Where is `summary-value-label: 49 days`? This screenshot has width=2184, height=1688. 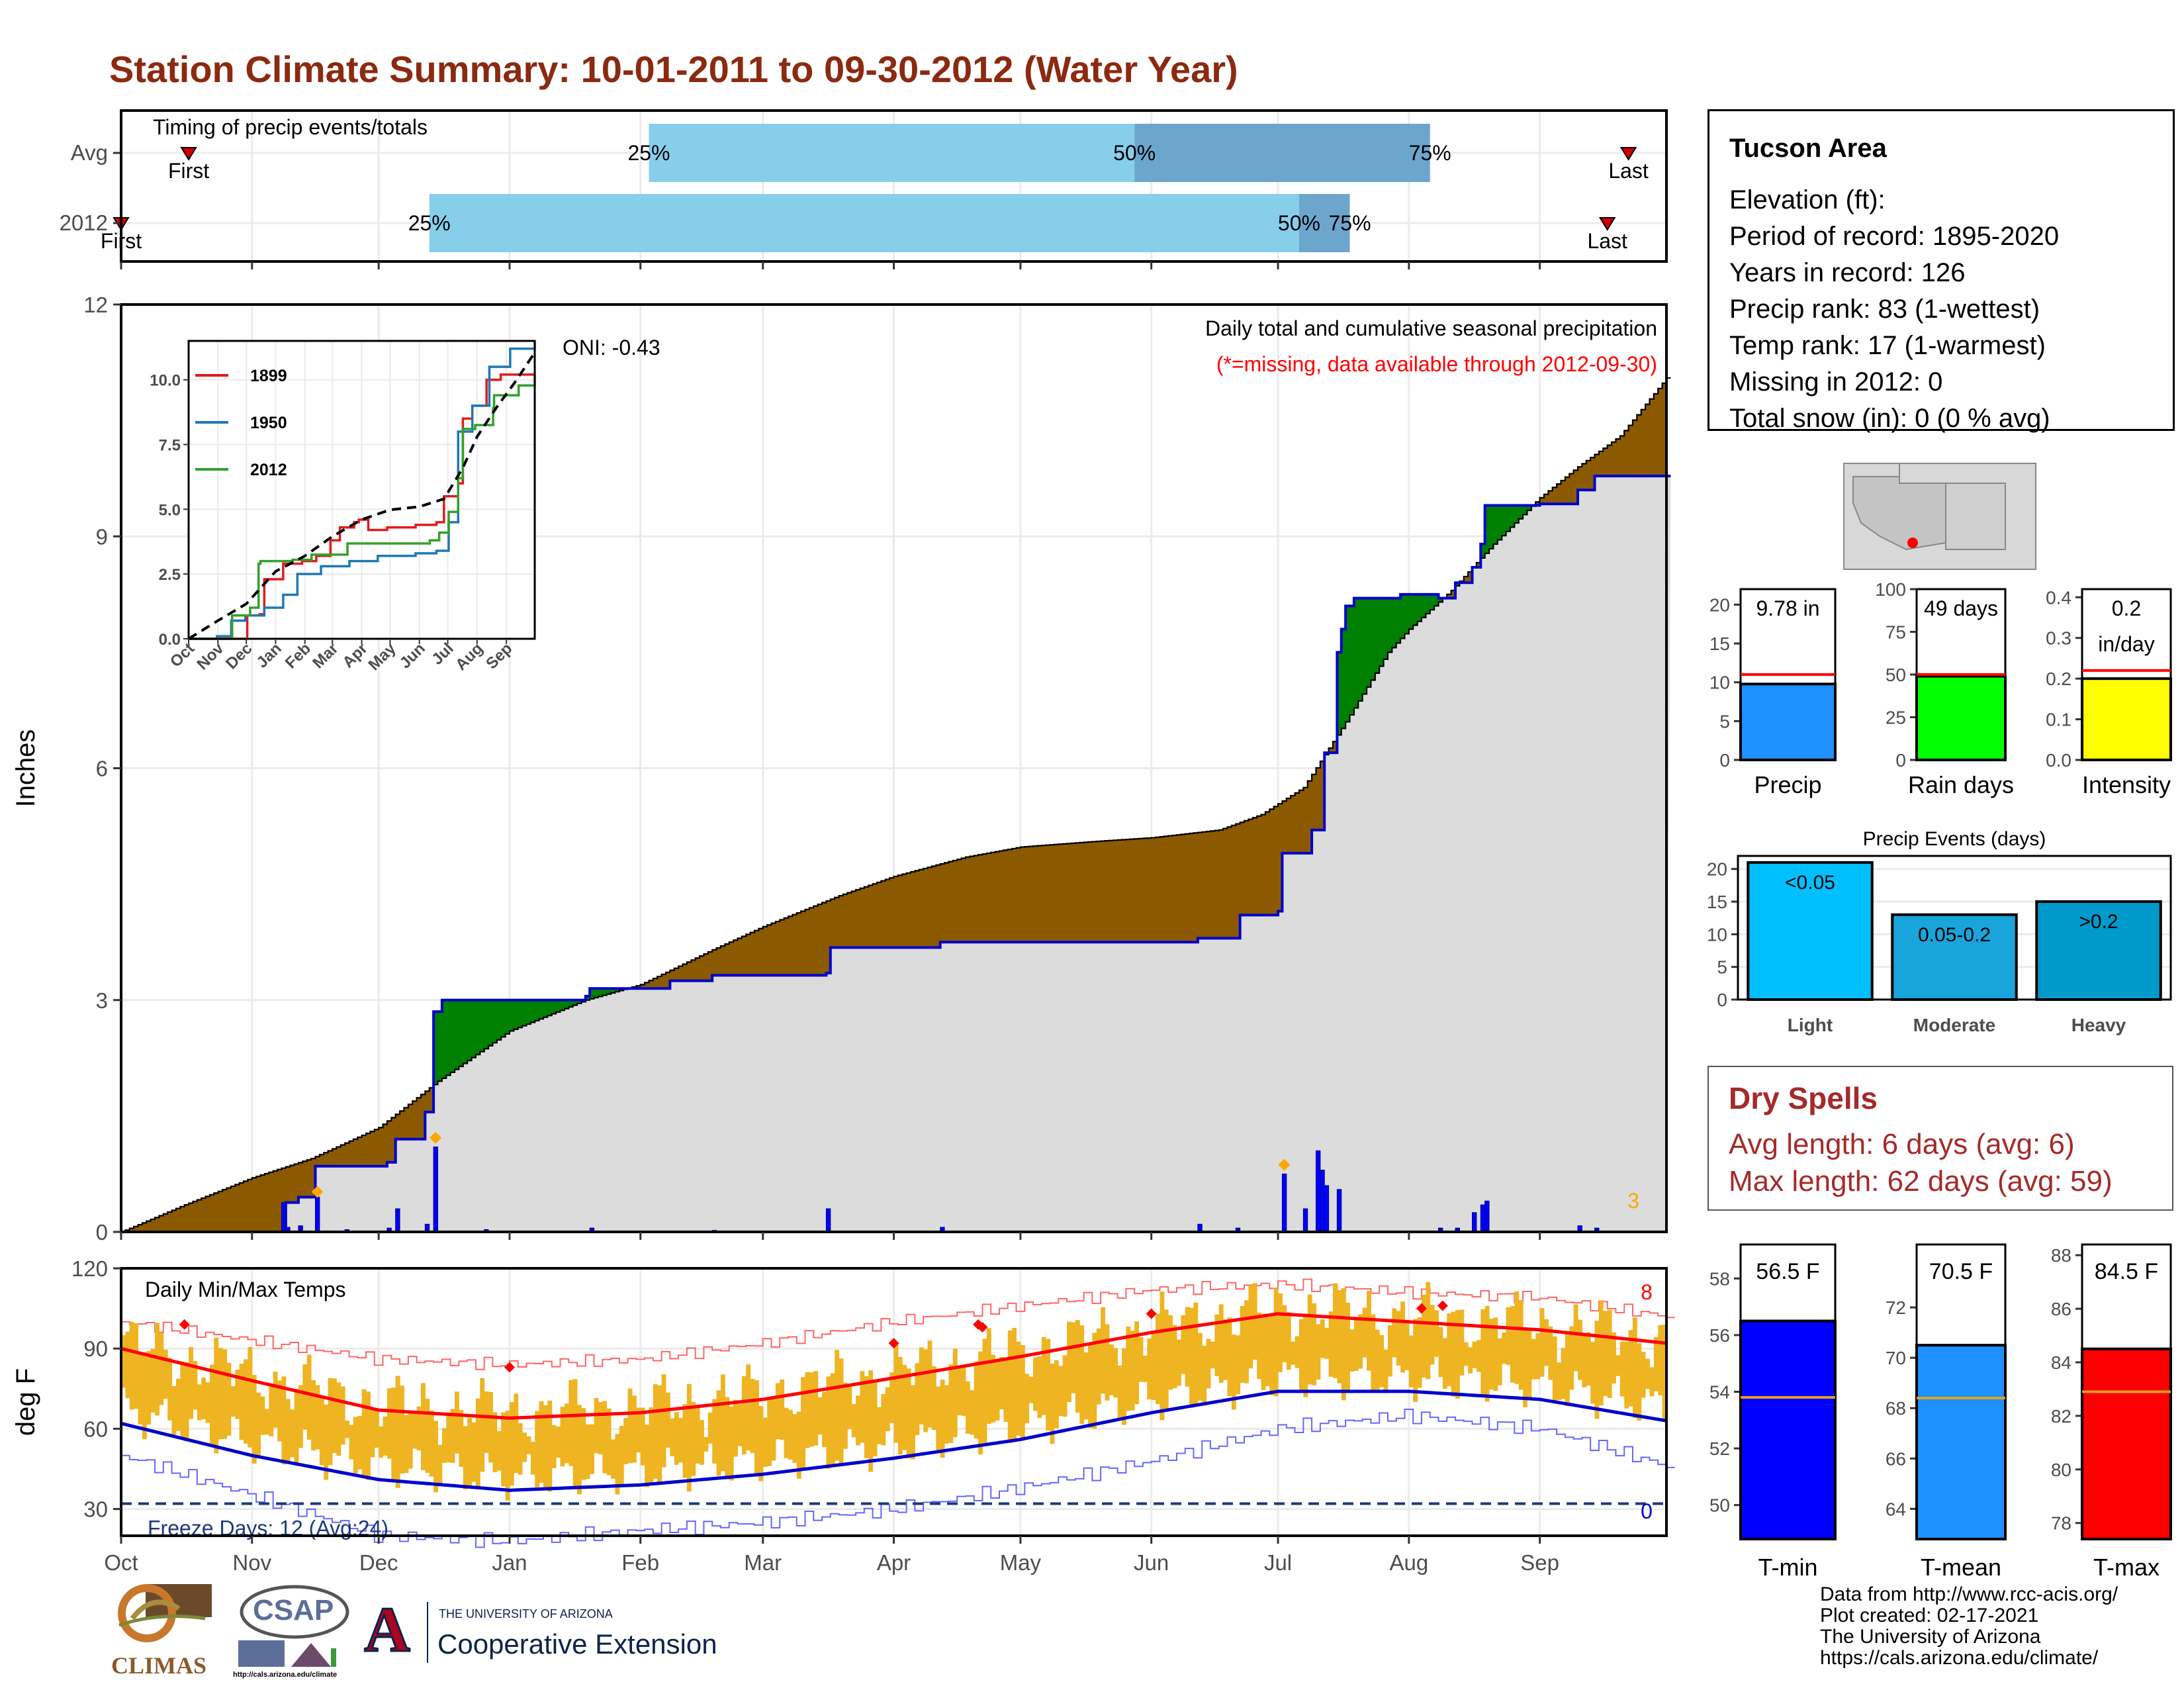
summary-value-label: 49 days is located at coordinates (1961, 608).